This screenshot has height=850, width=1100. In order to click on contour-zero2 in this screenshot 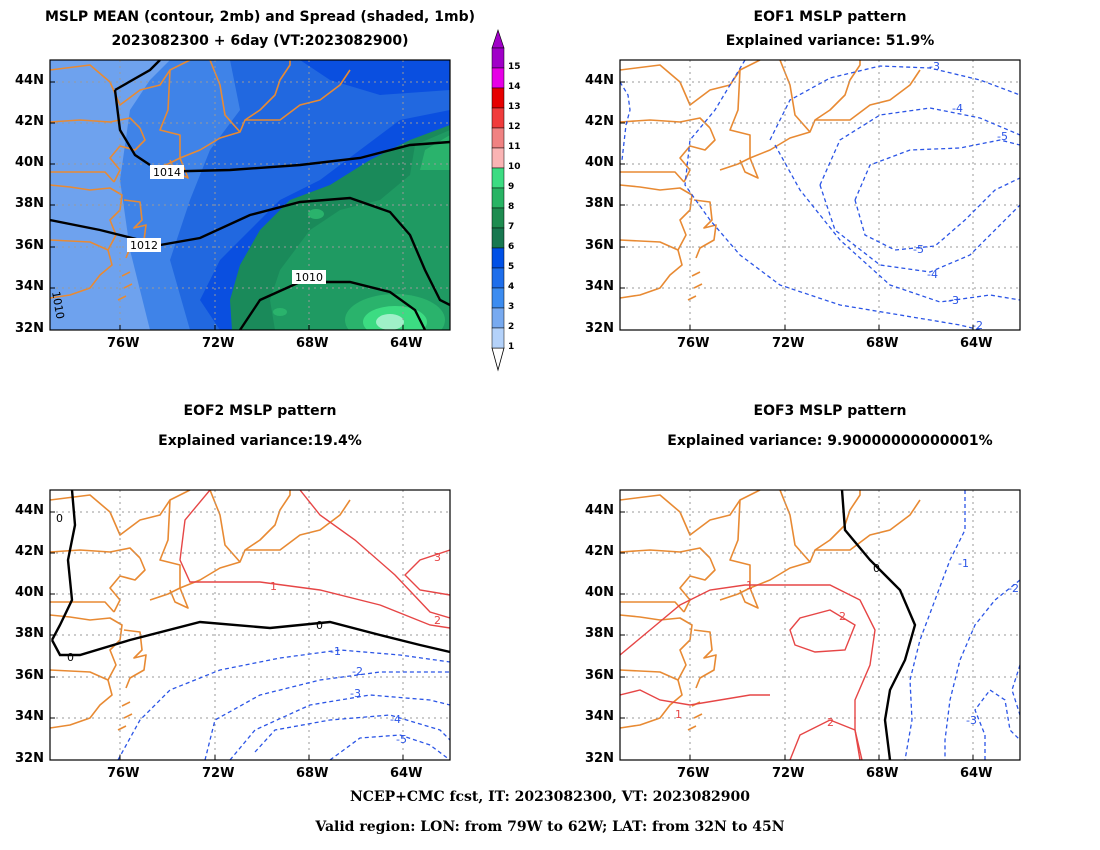, I will do `click(250, 638)`.